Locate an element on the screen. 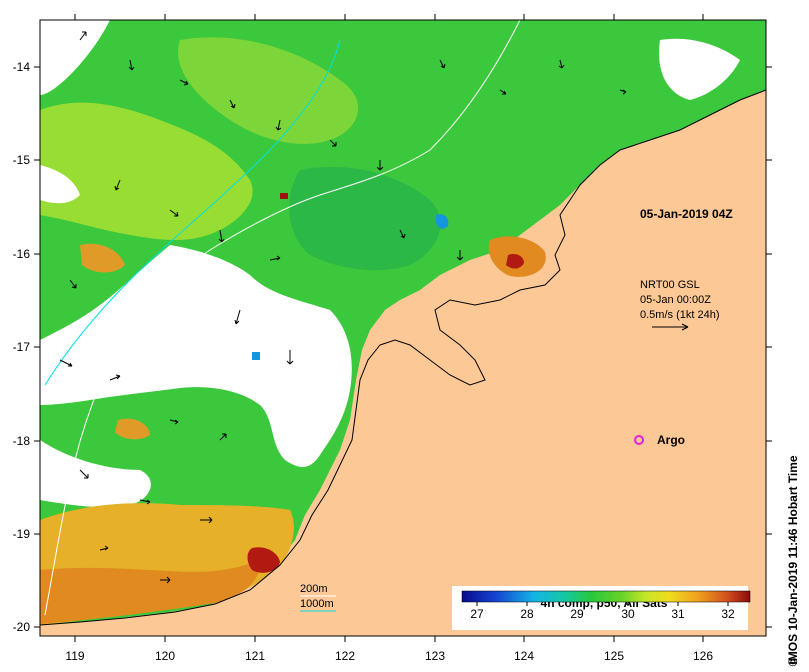  bathymetry-legend: 200m 1000m is located at coordinates (318, 597).